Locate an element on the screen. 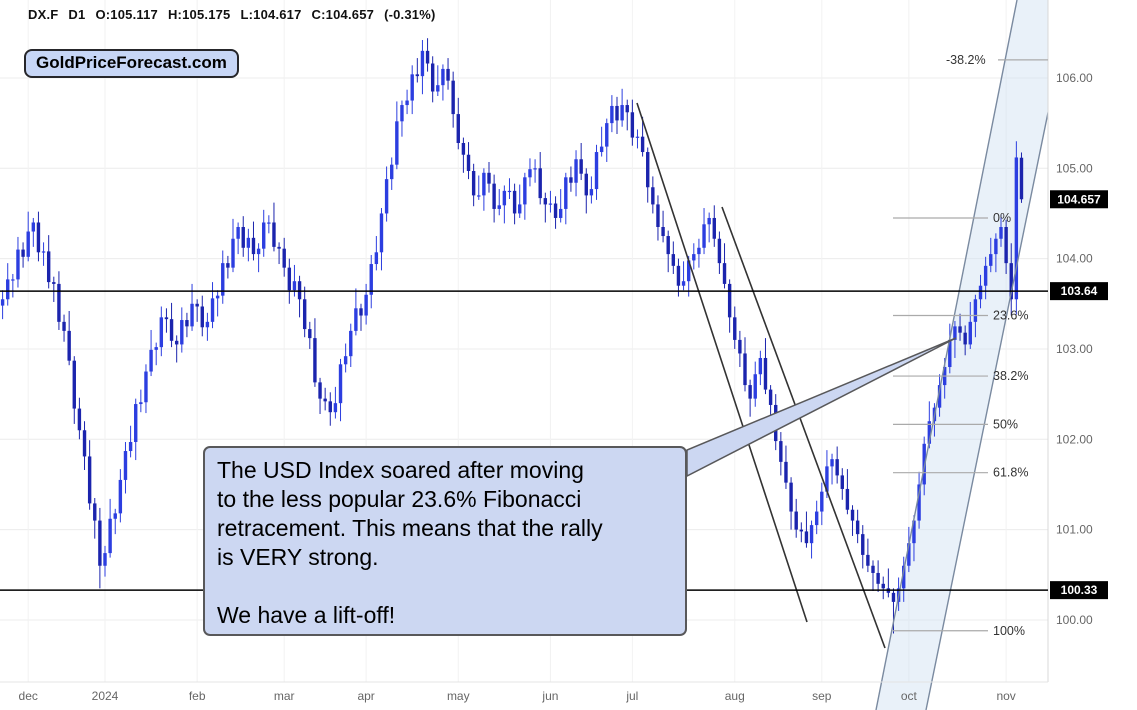  callout-tail is located at coordinates (821, 407).